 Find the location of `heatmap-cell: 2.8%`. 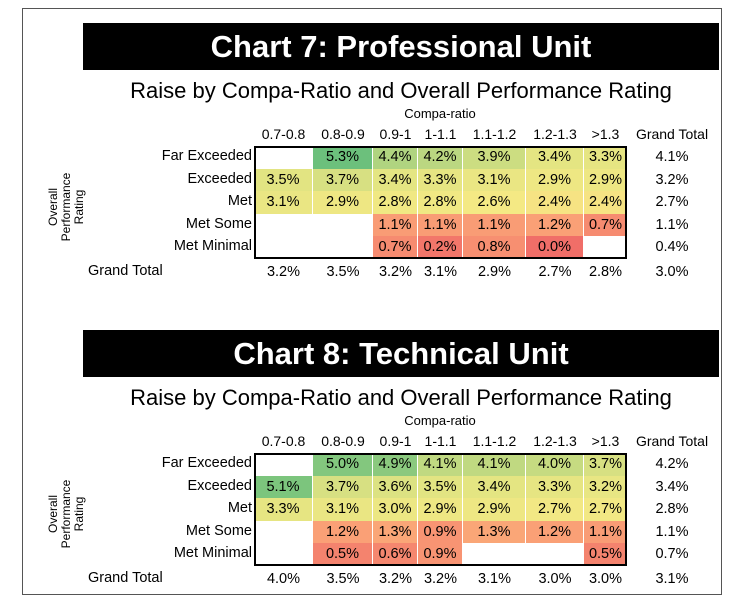

heatmap-cell: 2.8% is located at coordinates (440, 202).